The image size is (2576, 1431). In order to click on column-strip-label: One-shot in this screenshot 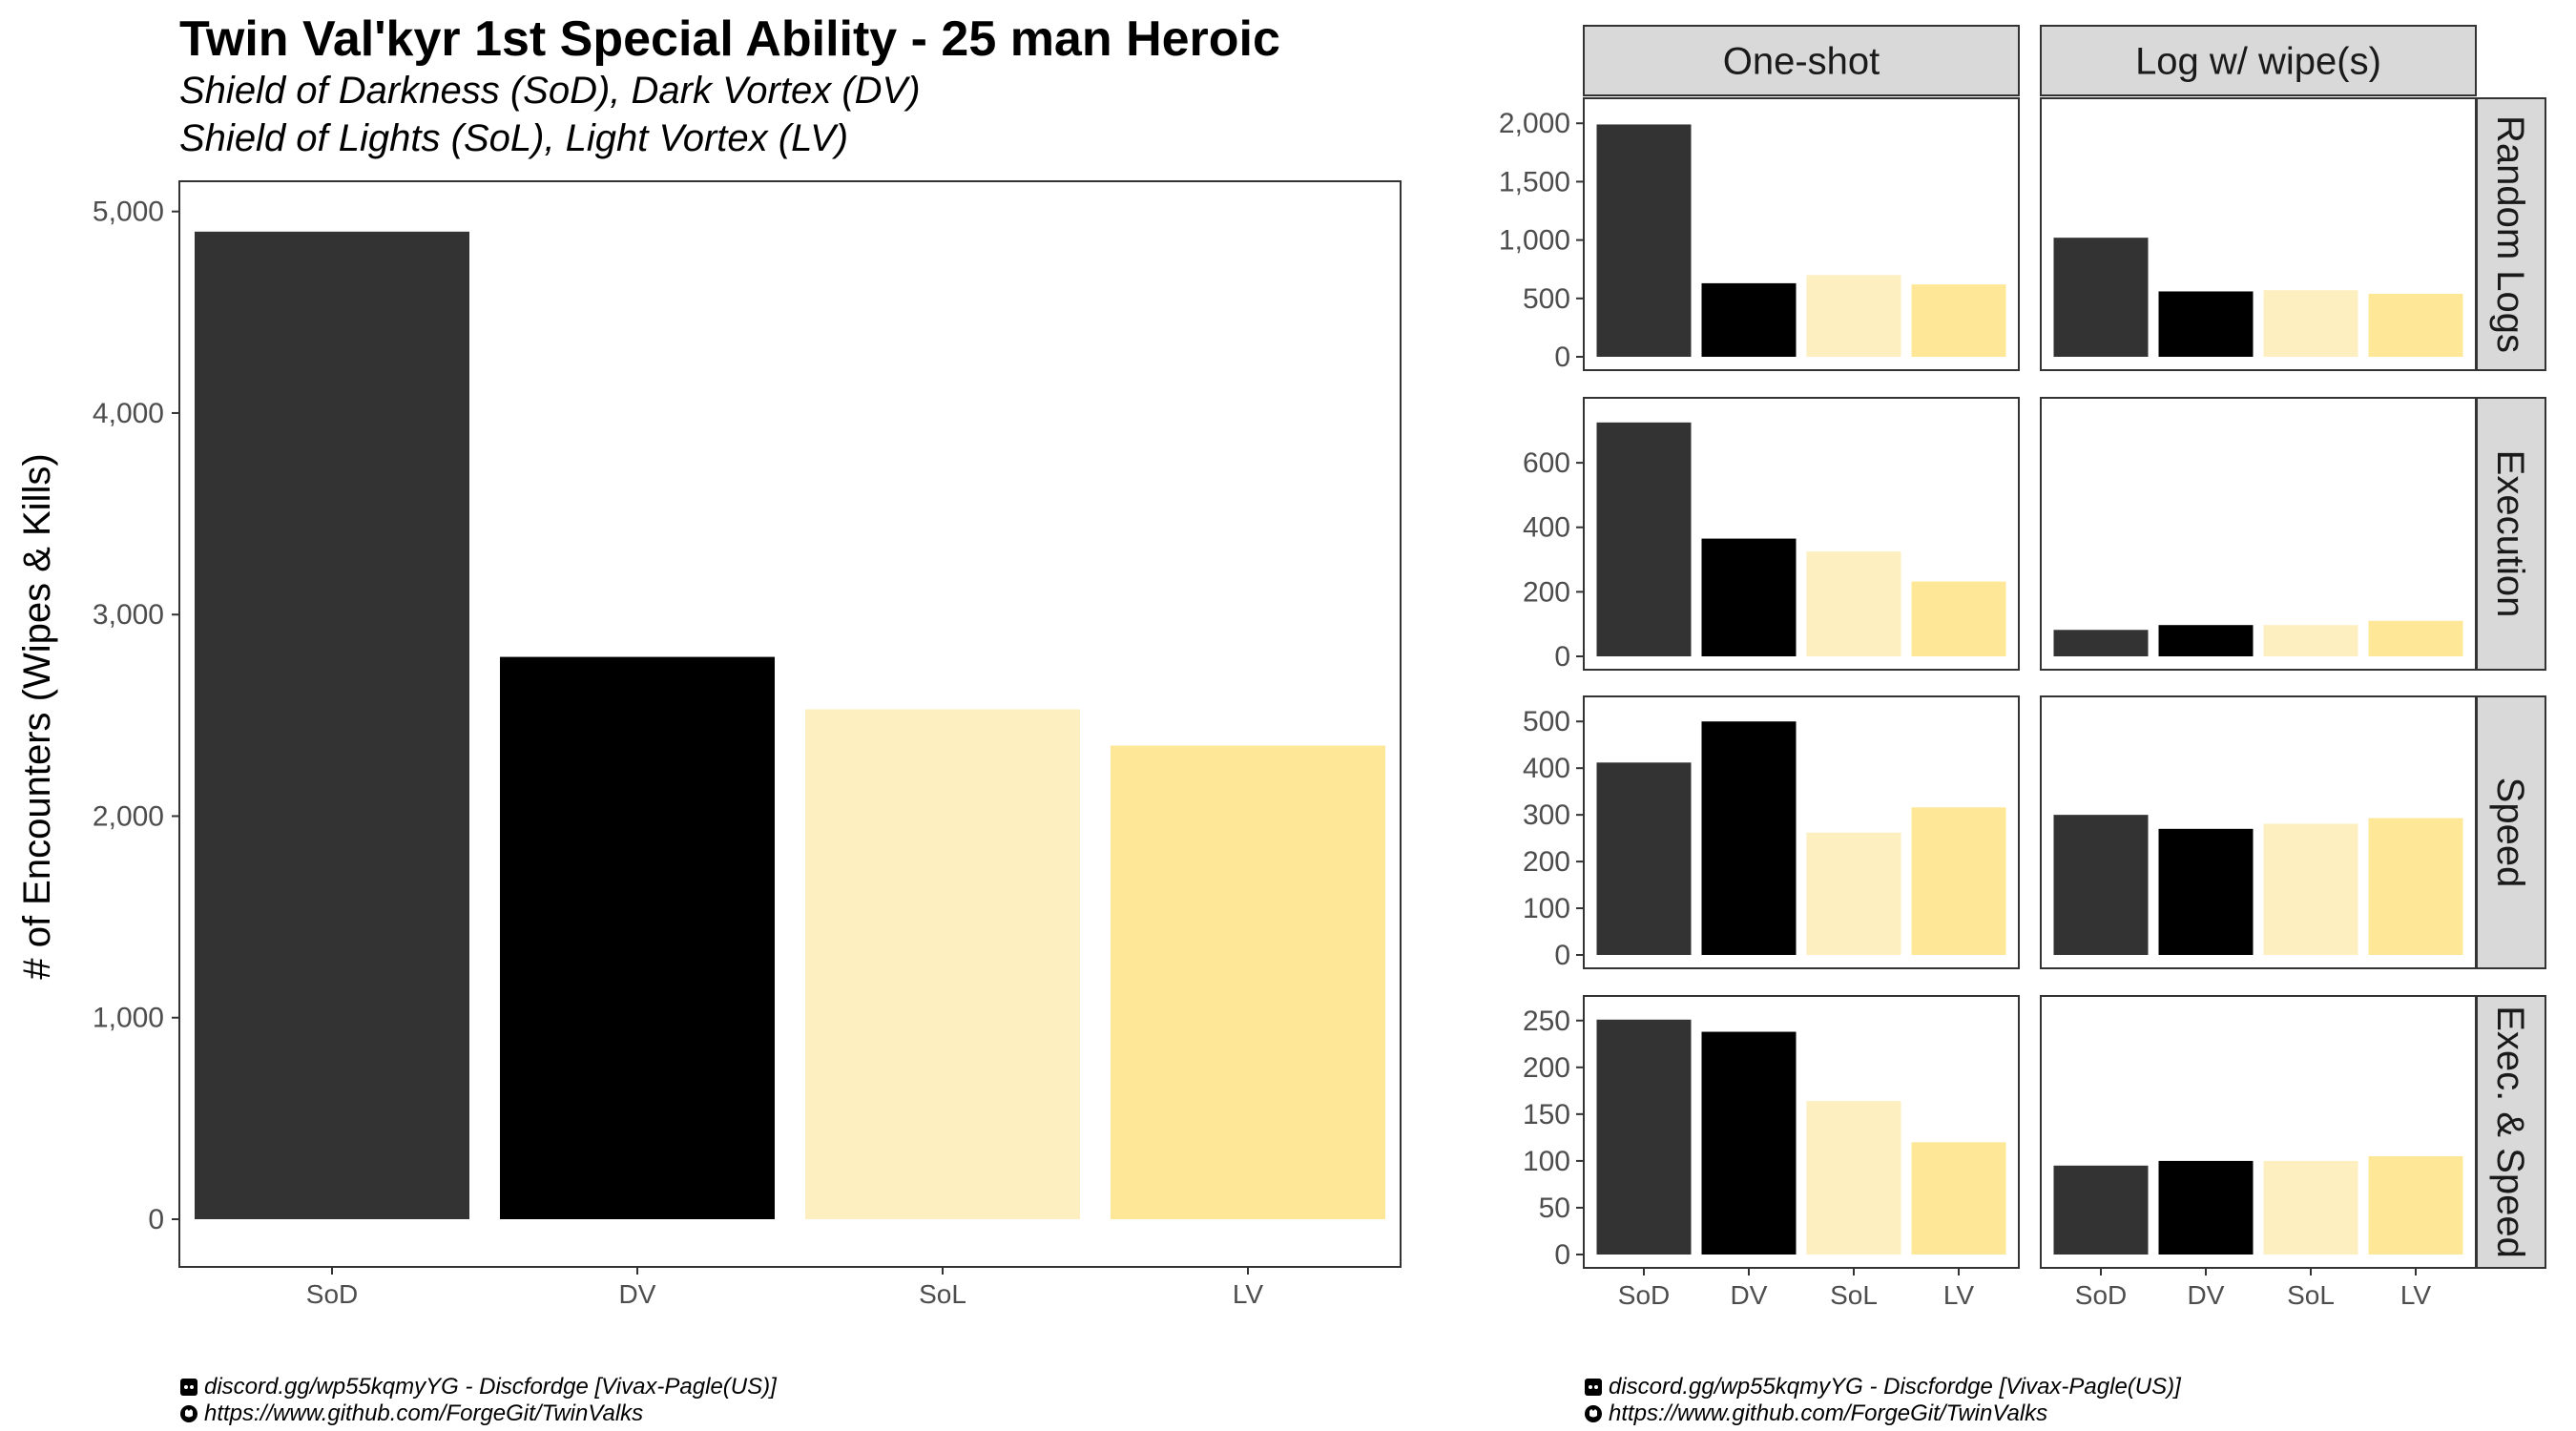, I will do `click(1801, 62)`.